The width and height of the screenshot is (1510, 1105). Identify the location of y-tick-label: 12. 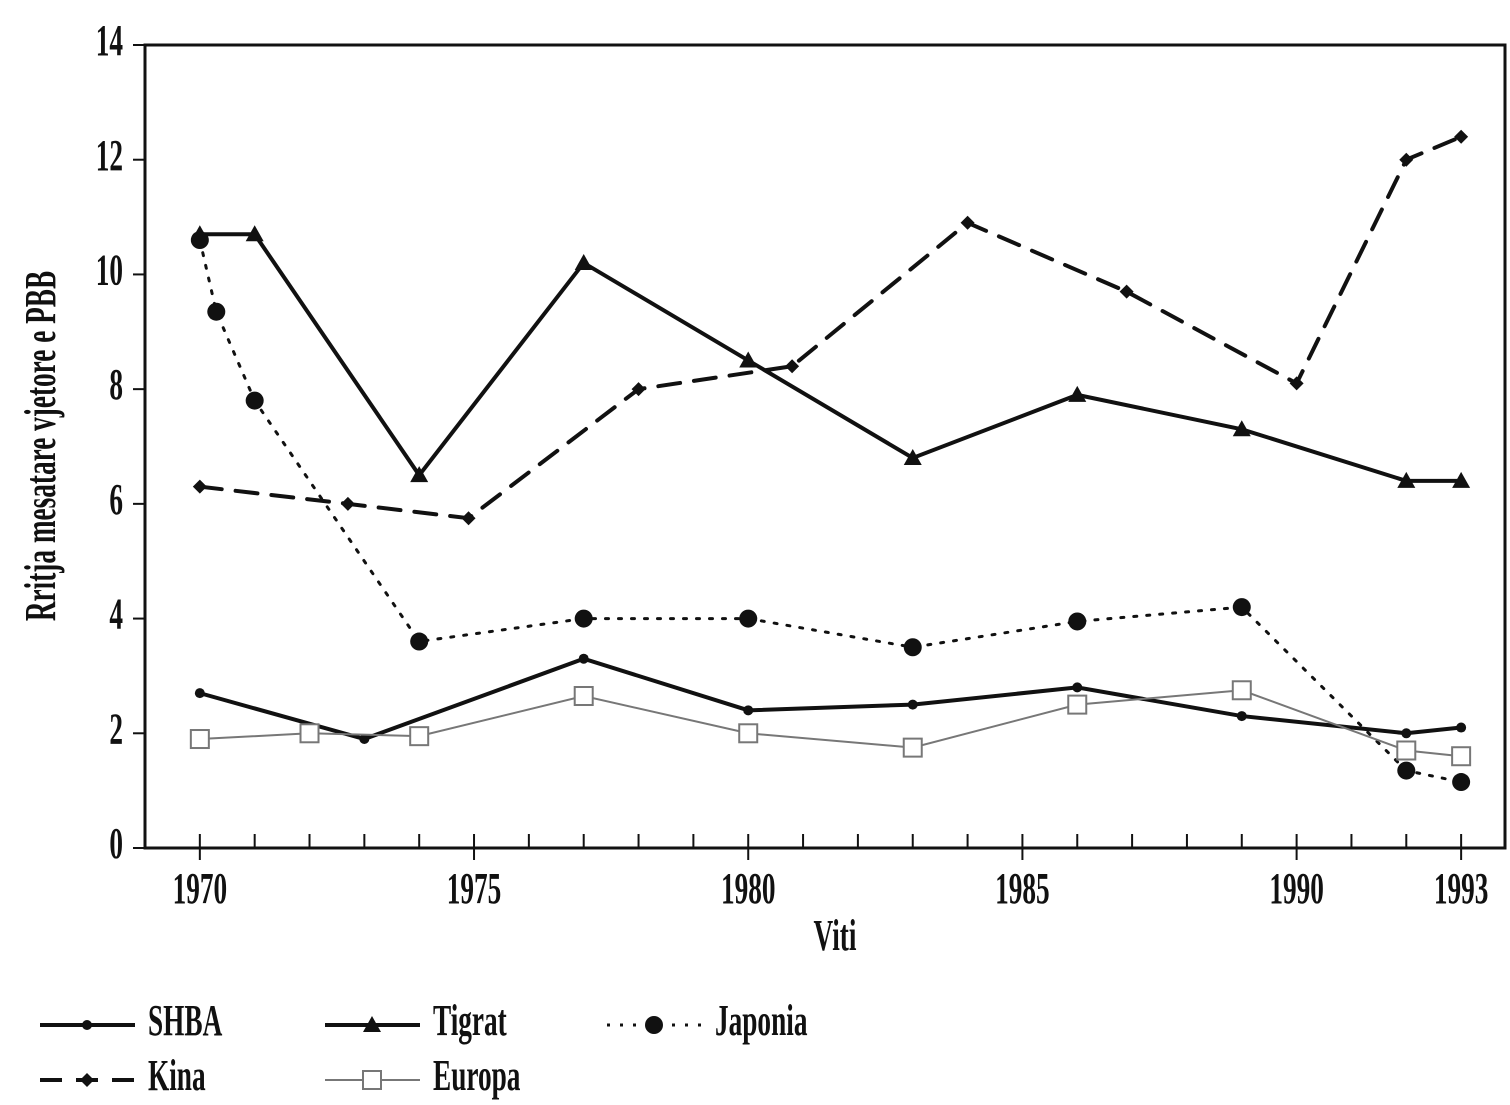
(109, 154).